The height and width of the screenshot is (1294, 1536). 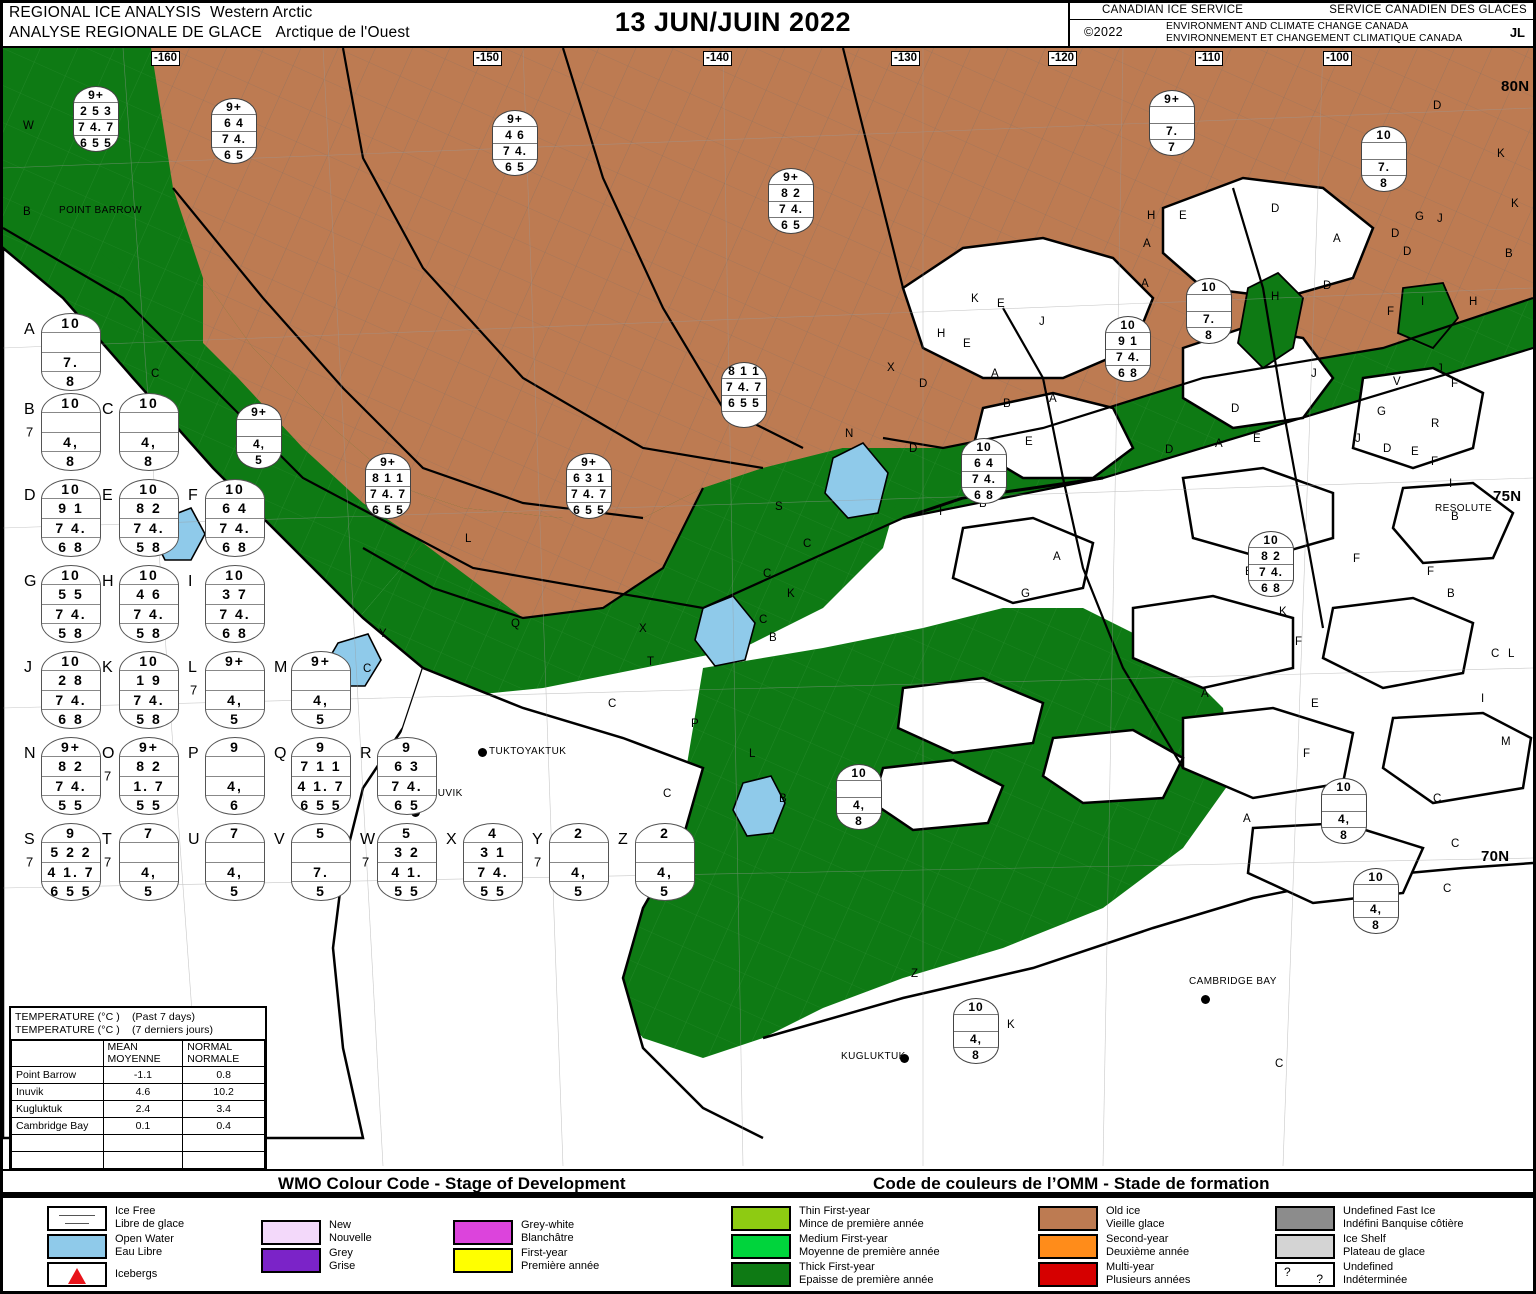 I want to click on egg-index-diagram: 2 4, 5, so click(x=665, y=862).